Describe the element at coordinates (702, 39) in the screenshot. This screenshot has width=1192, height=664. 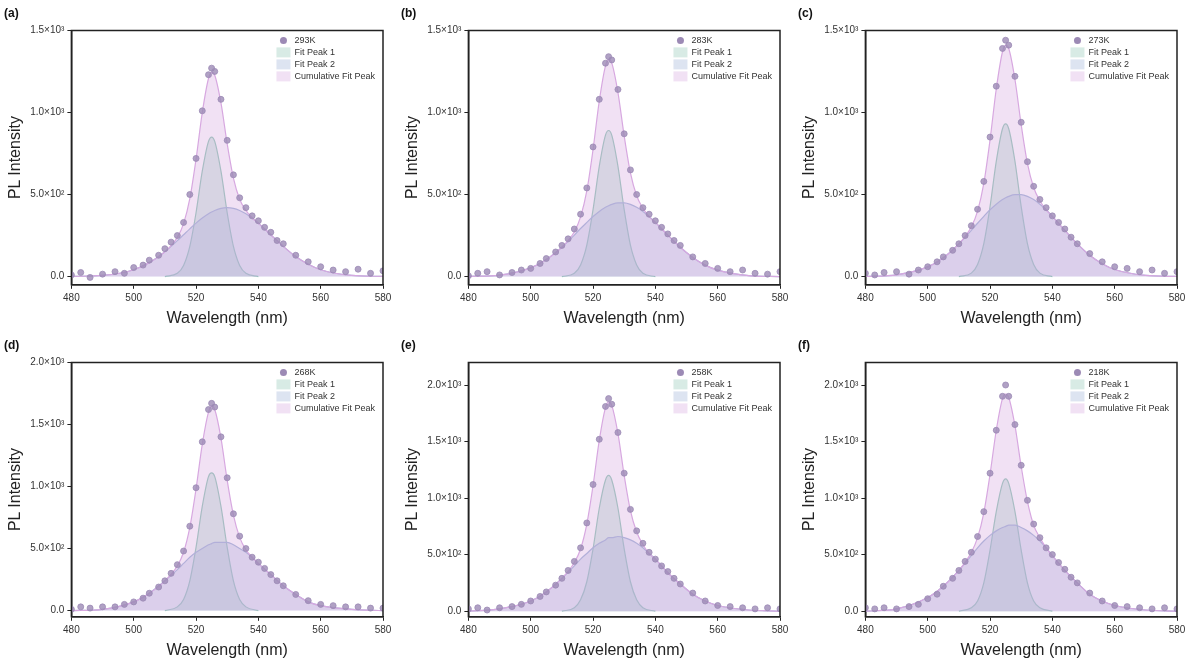
I see `legend-label: 283K` at that location.